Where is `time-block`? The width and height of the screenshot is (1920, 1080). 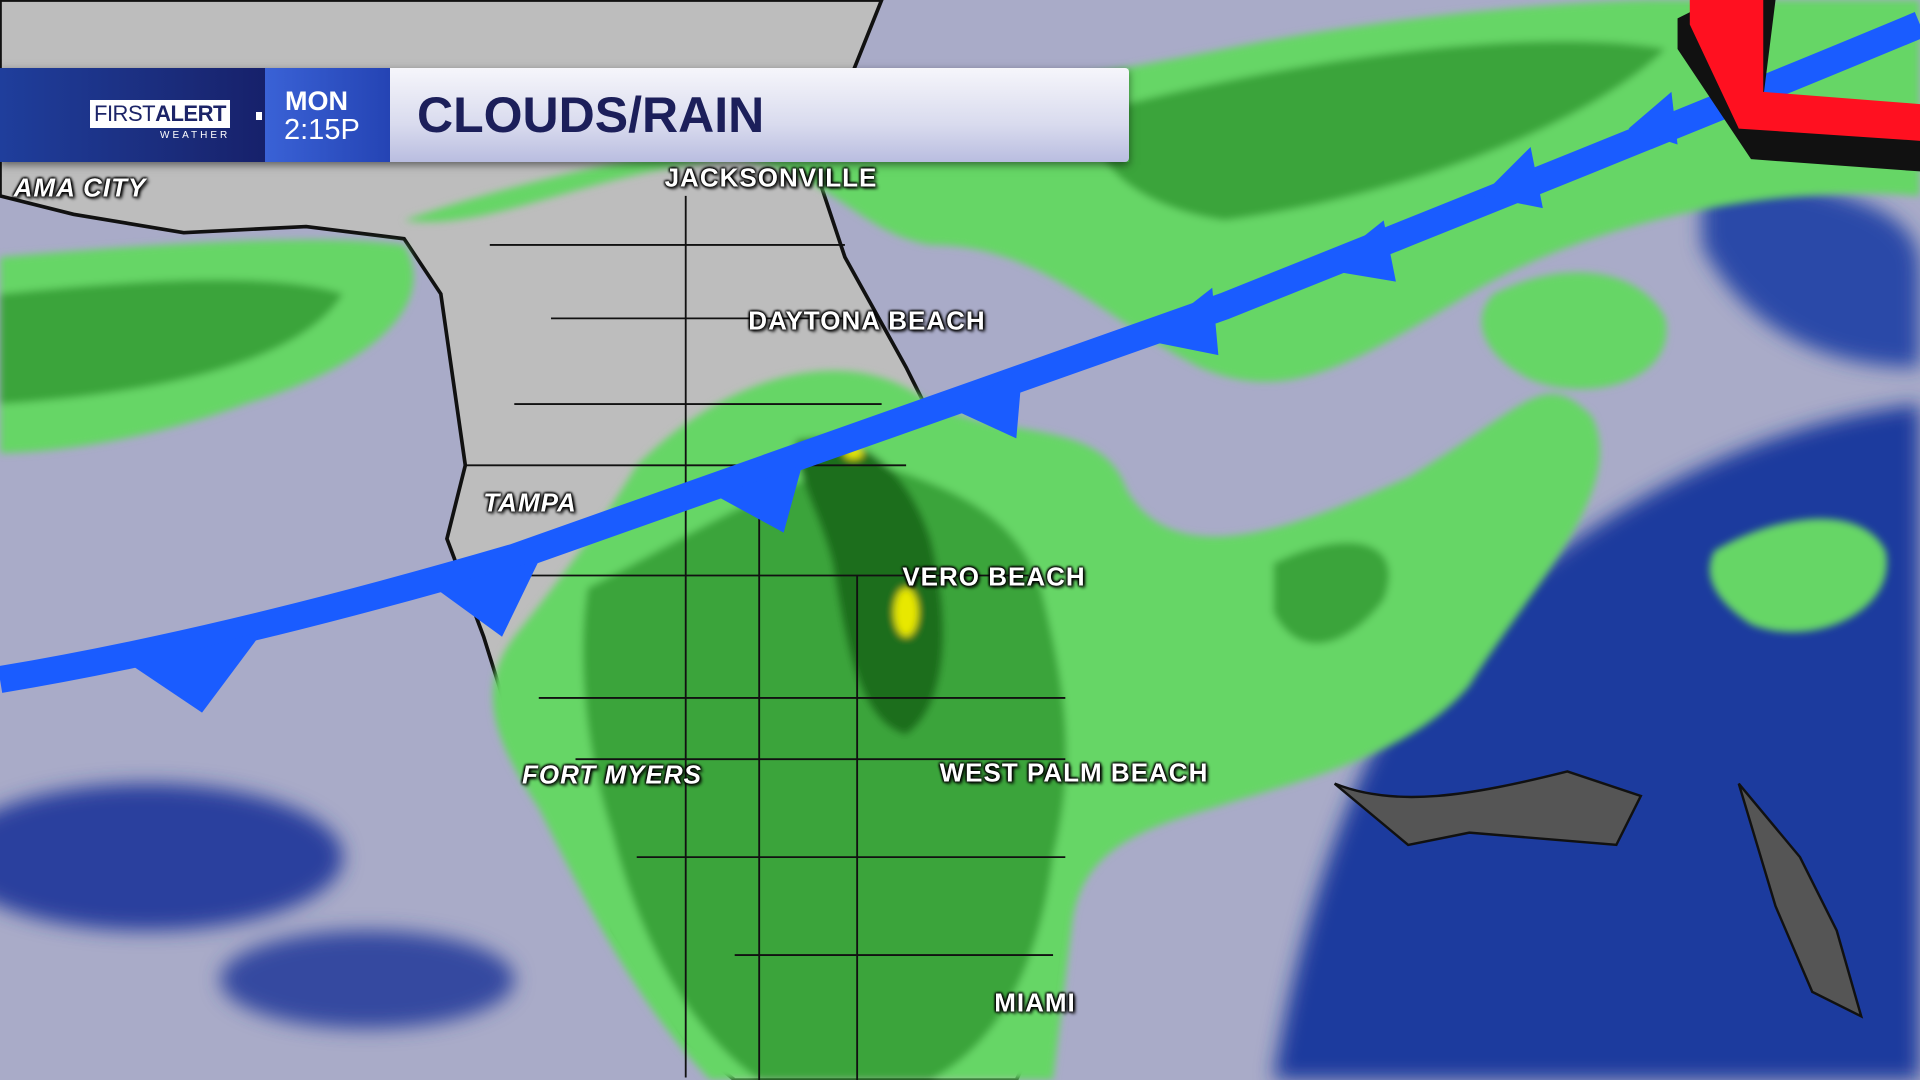
time-block is located at coordinates (329, 115).